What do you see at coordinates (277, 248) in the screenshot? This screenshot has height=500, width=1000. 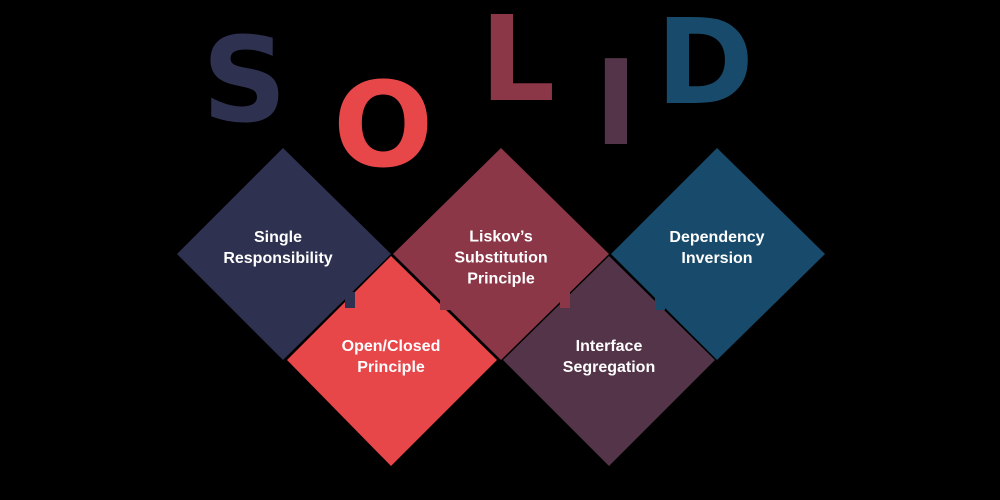 I see `label-single-responsibility: Single Responsibility` at bounding box center [277, 248].